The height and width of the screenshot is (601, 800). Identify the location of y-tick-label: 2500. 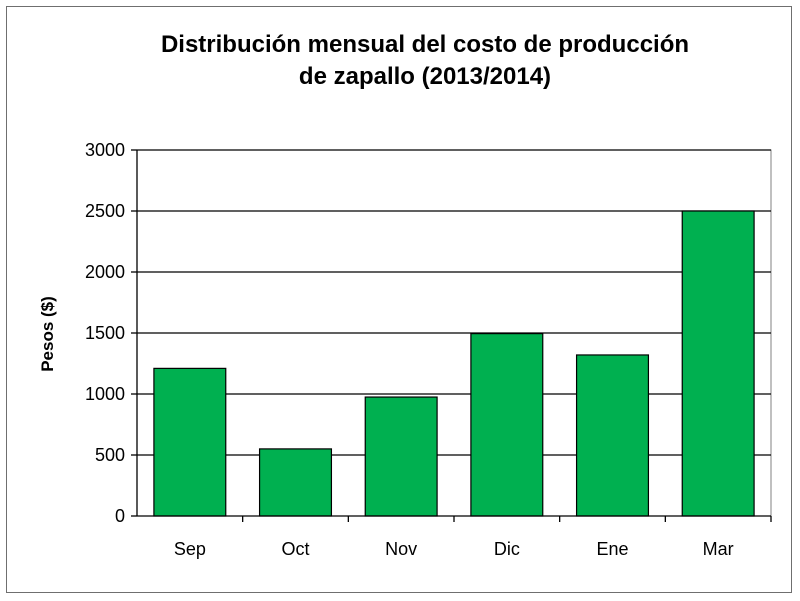
(105, 211).